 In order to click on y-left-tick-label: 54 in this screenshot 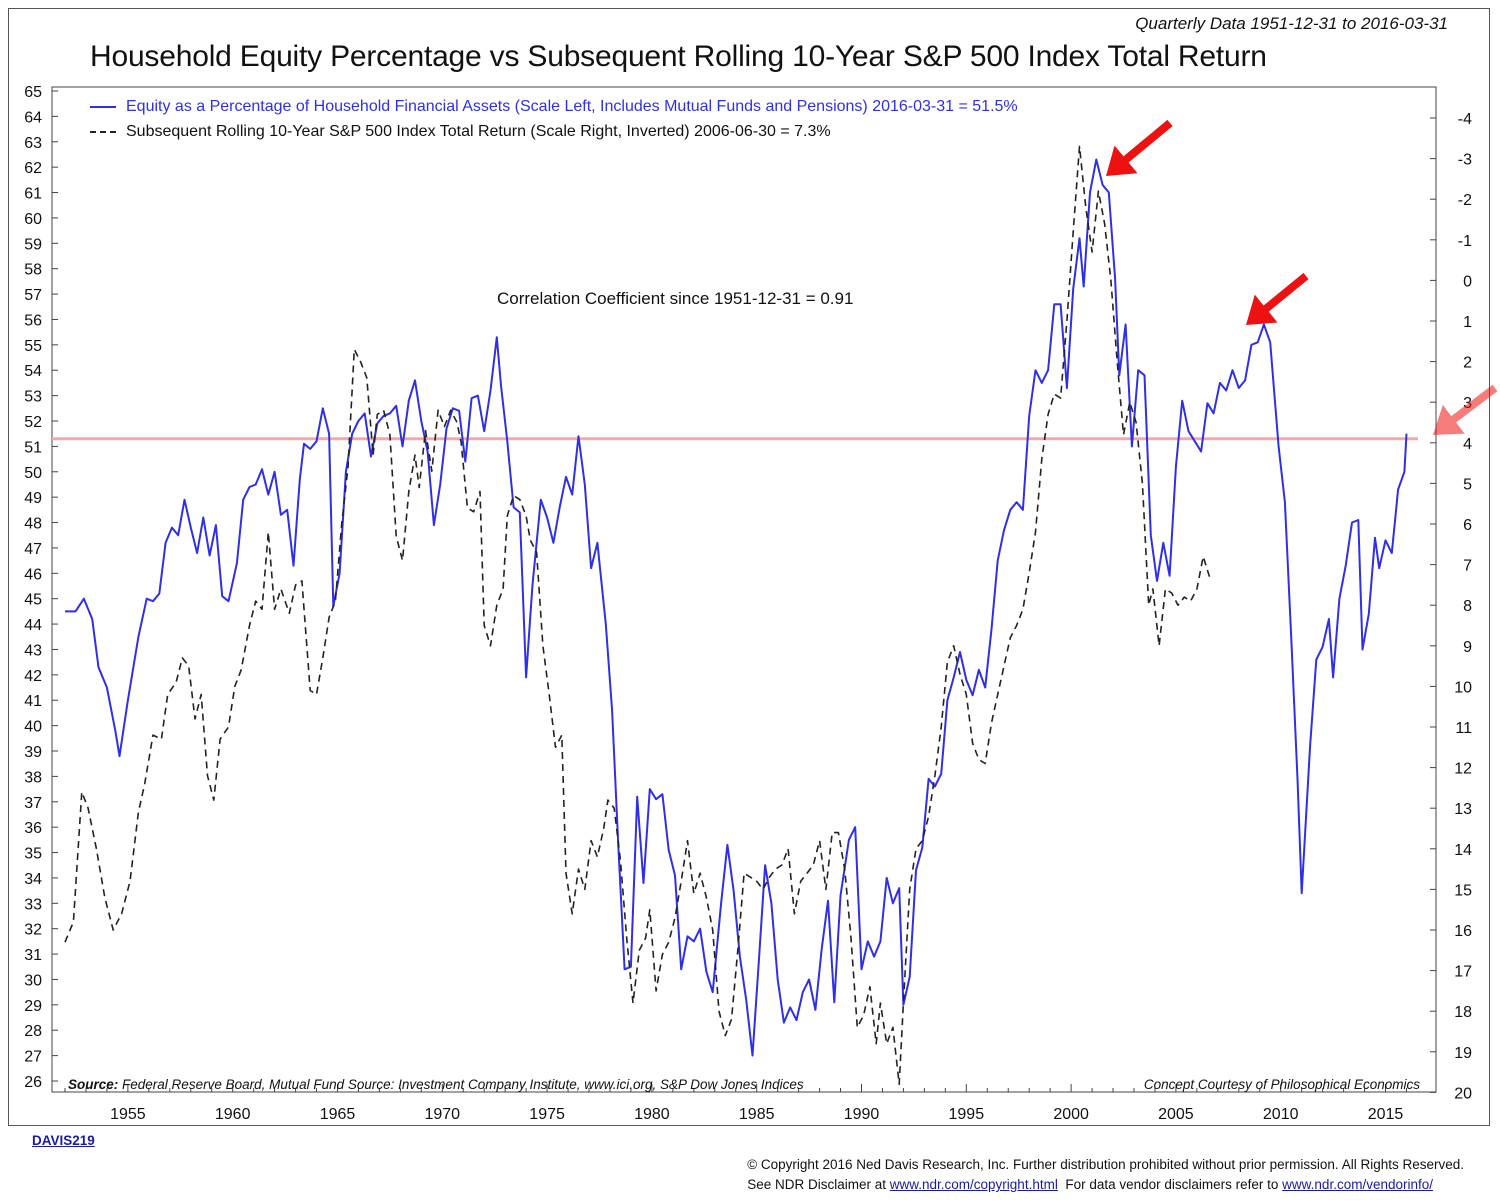, I will do `click(33, 371)`.